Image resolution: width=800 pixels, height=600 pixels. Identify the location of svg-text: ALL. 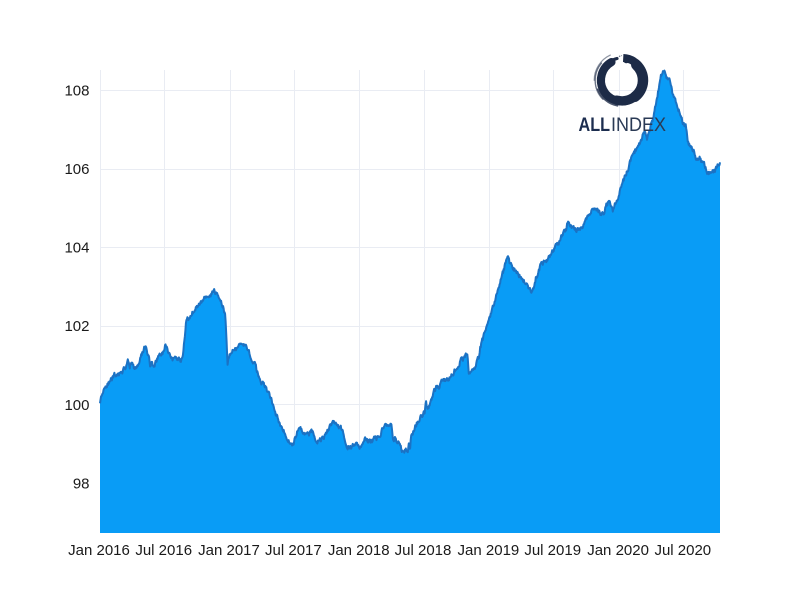
(595, 125).